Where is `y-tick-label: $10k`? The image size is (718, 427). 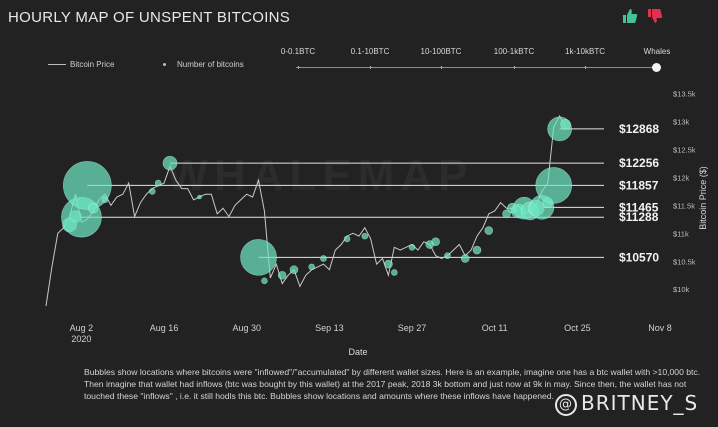 y-tick-label: $10k is located at coordinates (681, 289).